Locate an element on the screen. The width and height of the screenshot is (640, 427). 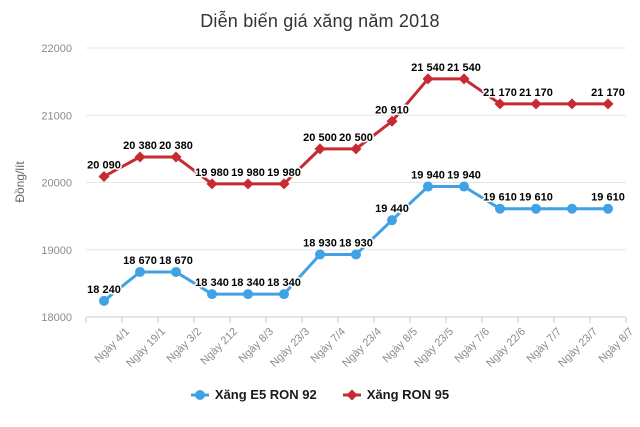
legend-item-xang-ron-95: Xăng RON 95 is located at coordinates (396, 394).